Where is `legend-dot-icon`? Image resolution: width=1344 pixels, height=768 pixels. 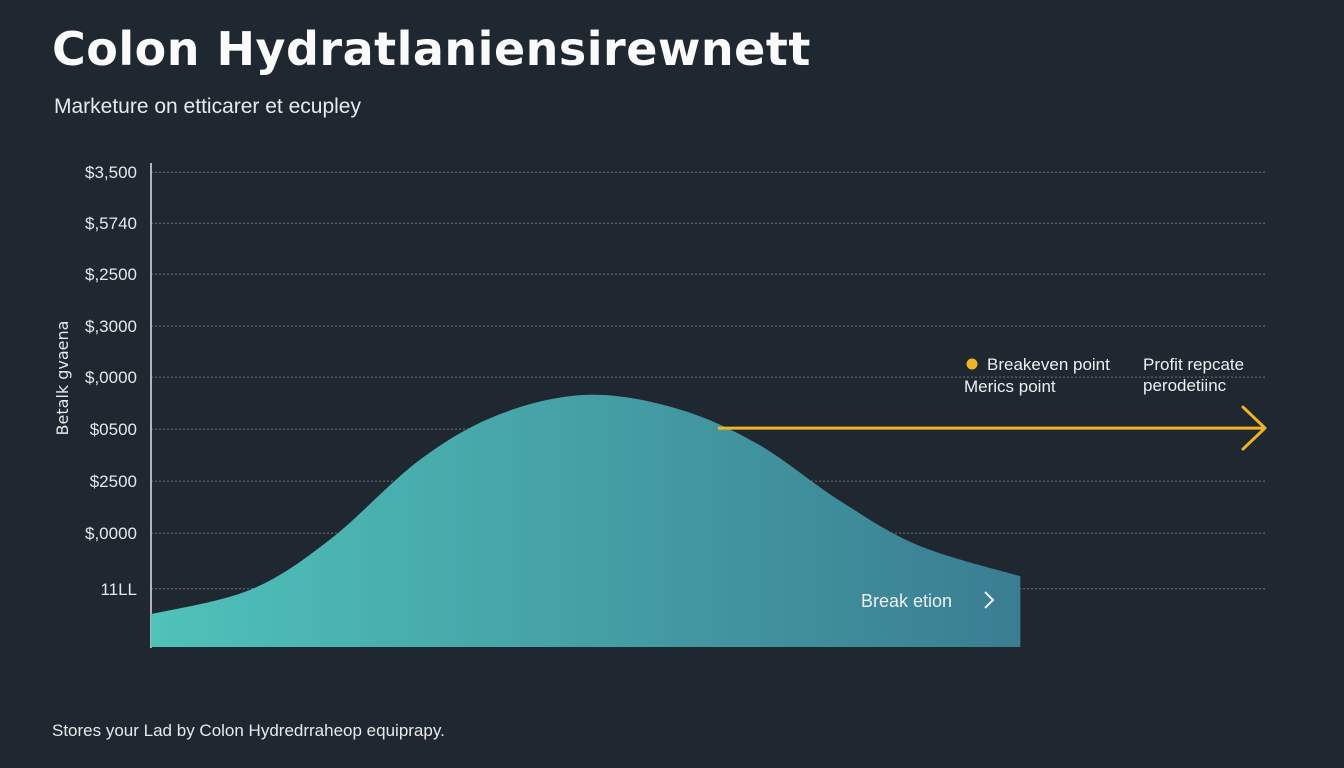 legend-dot-icon is located at coordinates (972, 364).